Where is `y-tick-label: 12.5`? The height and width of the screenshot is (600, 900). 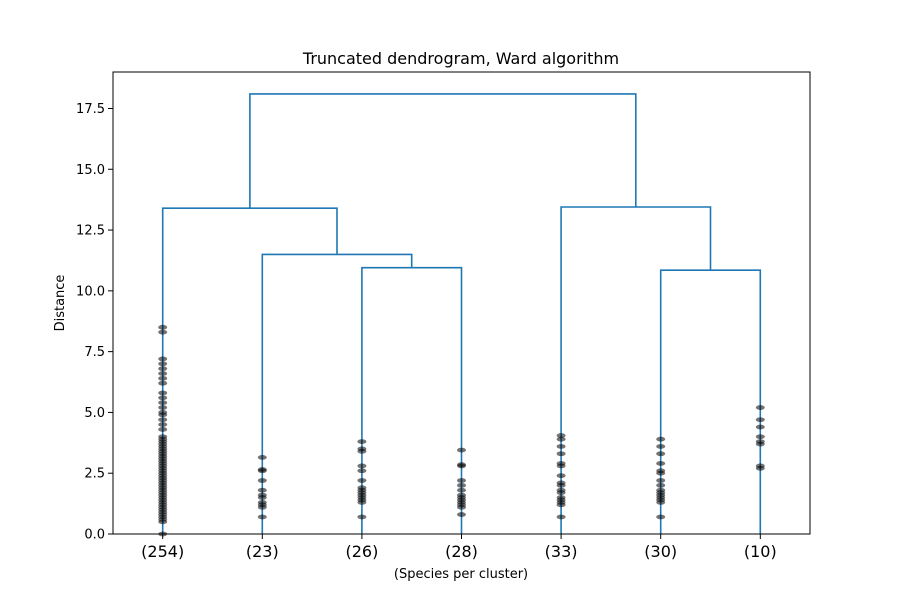 y-tick-label: 12.5 is located at coordinates (90, 231).